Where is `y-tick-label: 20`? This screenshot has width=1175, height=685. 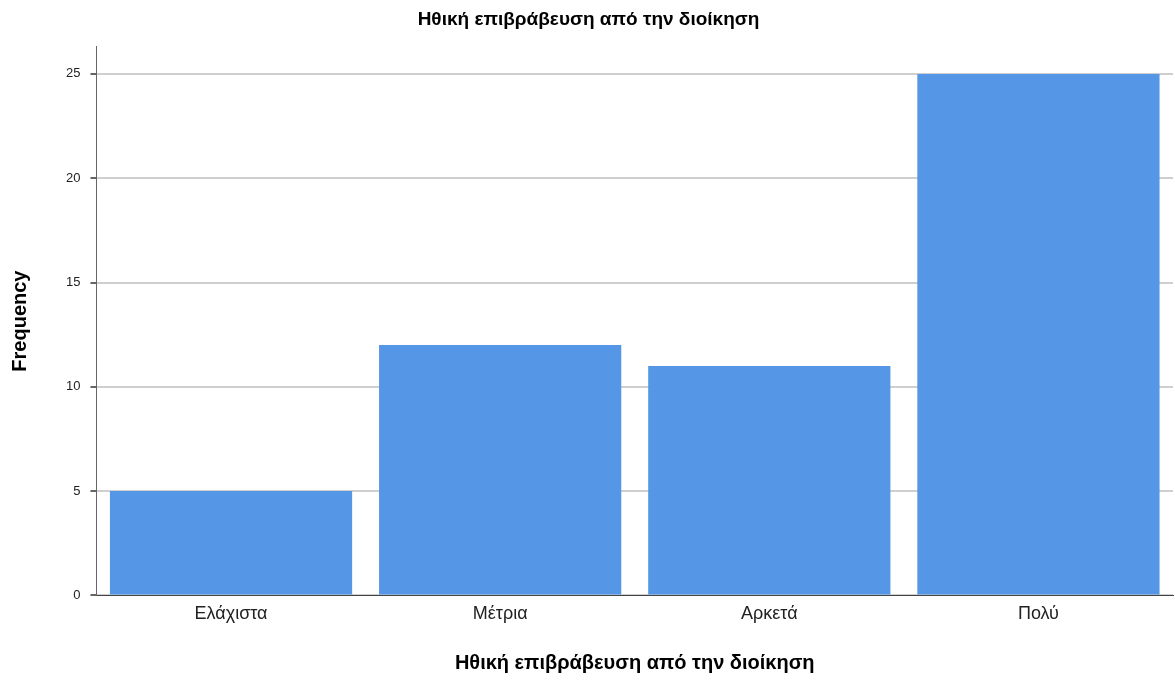 y-tick-label: 20 is located at coordinates (73, 177).